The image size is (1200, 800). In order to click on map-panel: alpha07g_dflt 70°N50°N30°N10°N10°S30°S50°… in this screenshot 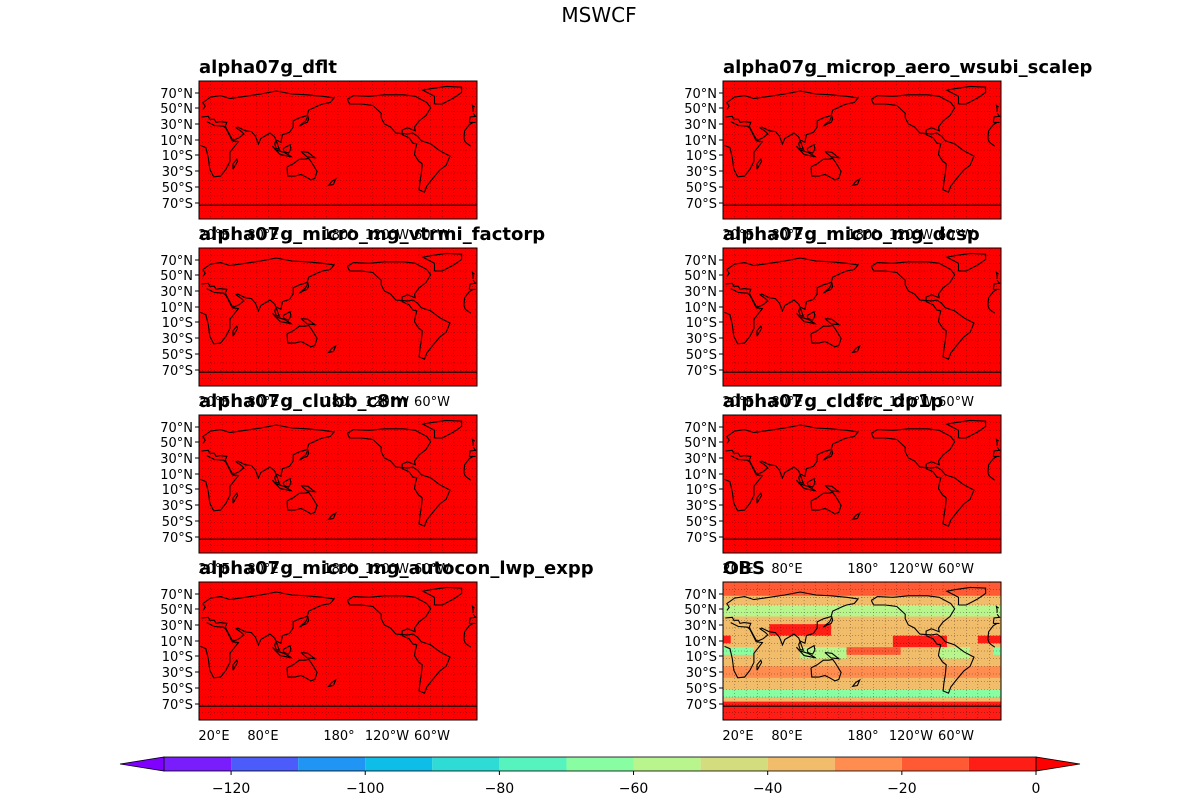, I will do `click(319, 150)`.